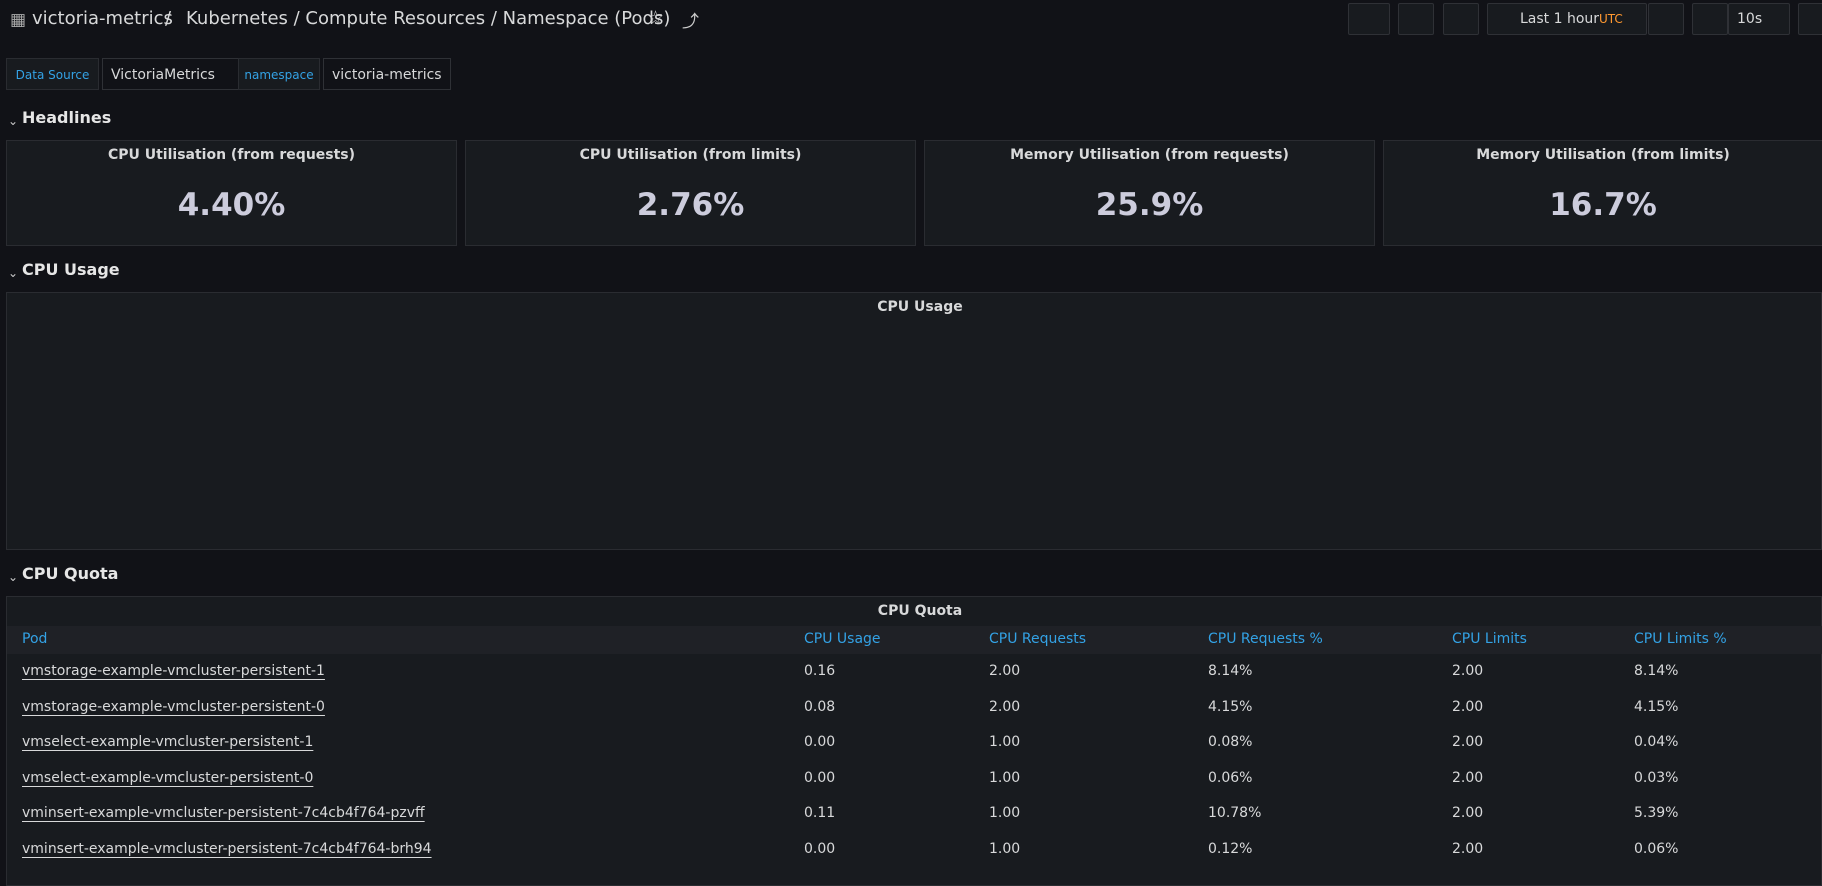  What do you see at coordinates (387, 74) in the screenshot?
I see `variable-value: victoria-metrics` at bounding box center [387, 74].